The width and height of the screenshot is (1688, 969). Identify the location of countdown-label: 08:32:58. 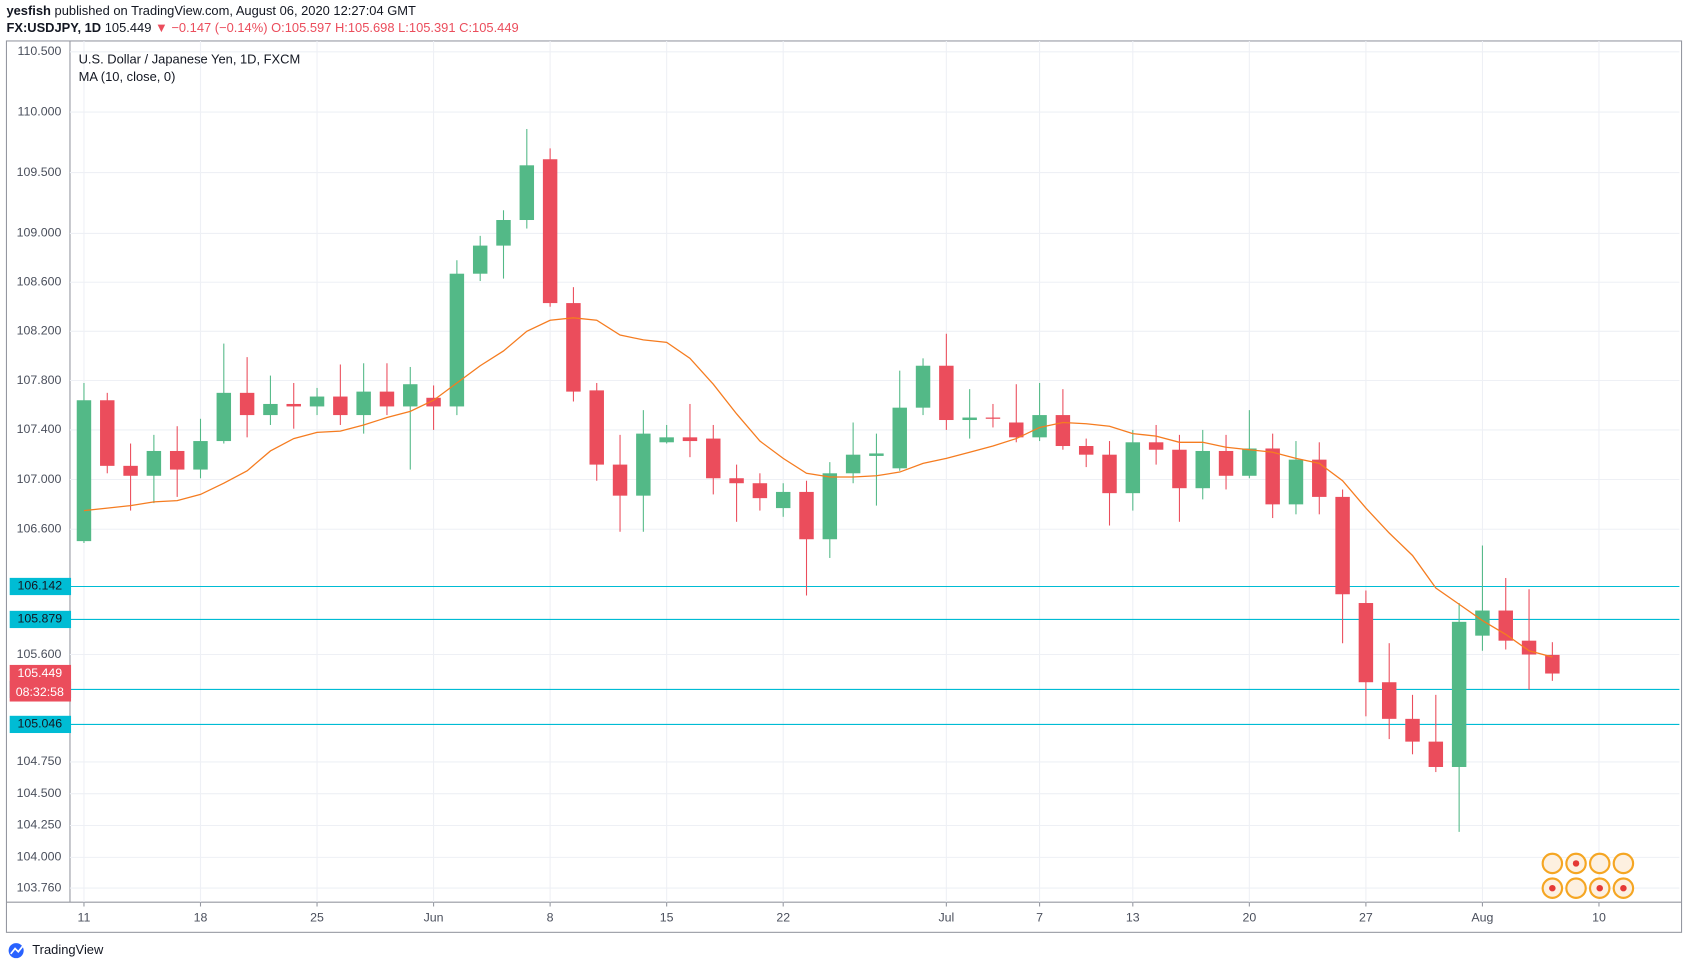
(40, 692).